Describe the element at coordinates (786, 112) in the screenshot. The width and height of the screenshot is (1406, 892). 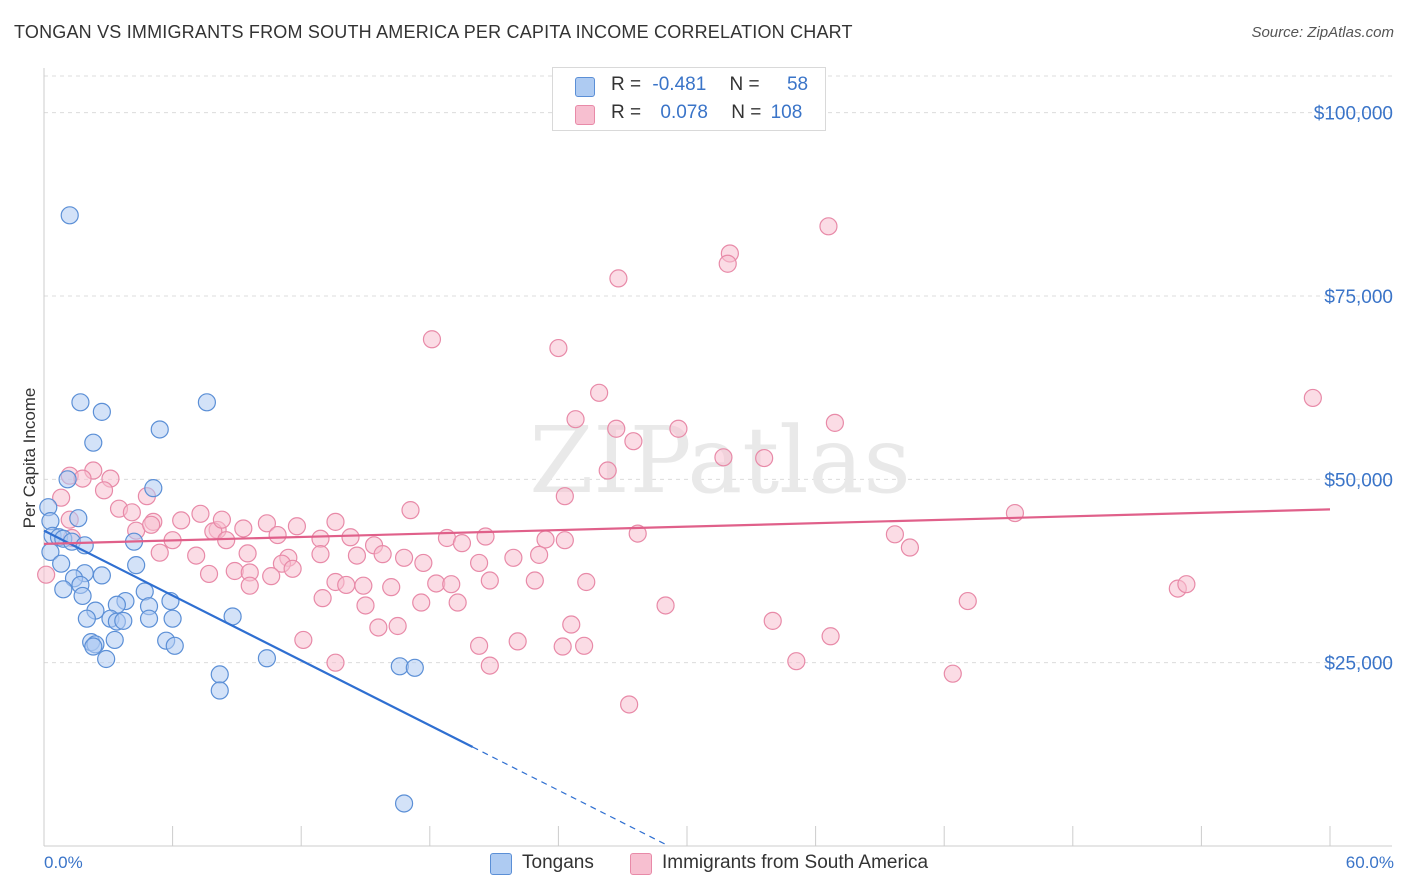
I see `n-value: 108` at that location.